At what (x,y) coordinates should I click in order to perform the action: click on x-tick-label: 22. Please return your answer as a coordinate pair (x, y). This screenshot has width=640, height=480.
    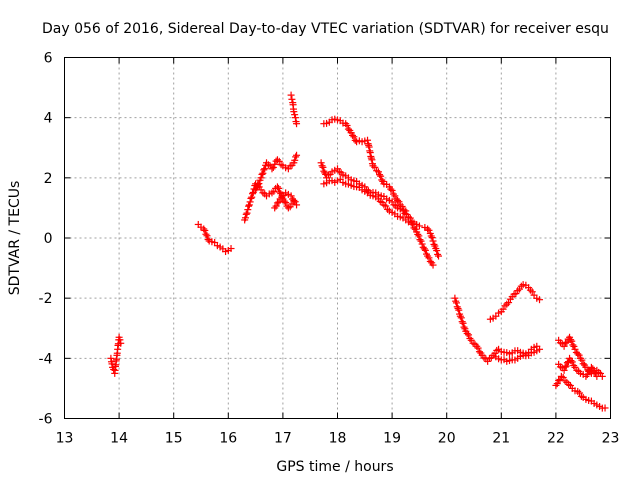
    Looking at the image, I should click on (556, 439).